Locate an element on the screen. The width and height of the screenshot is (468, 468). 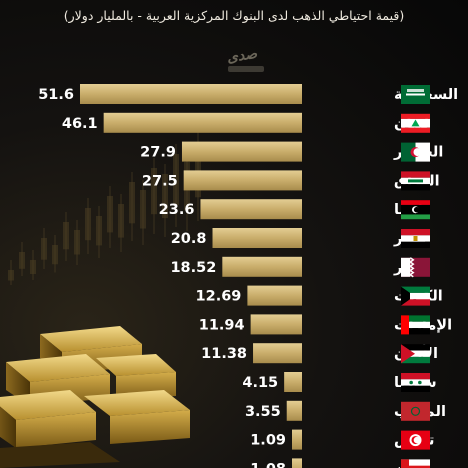
iraq-flag is located at coordinates (415, 181).